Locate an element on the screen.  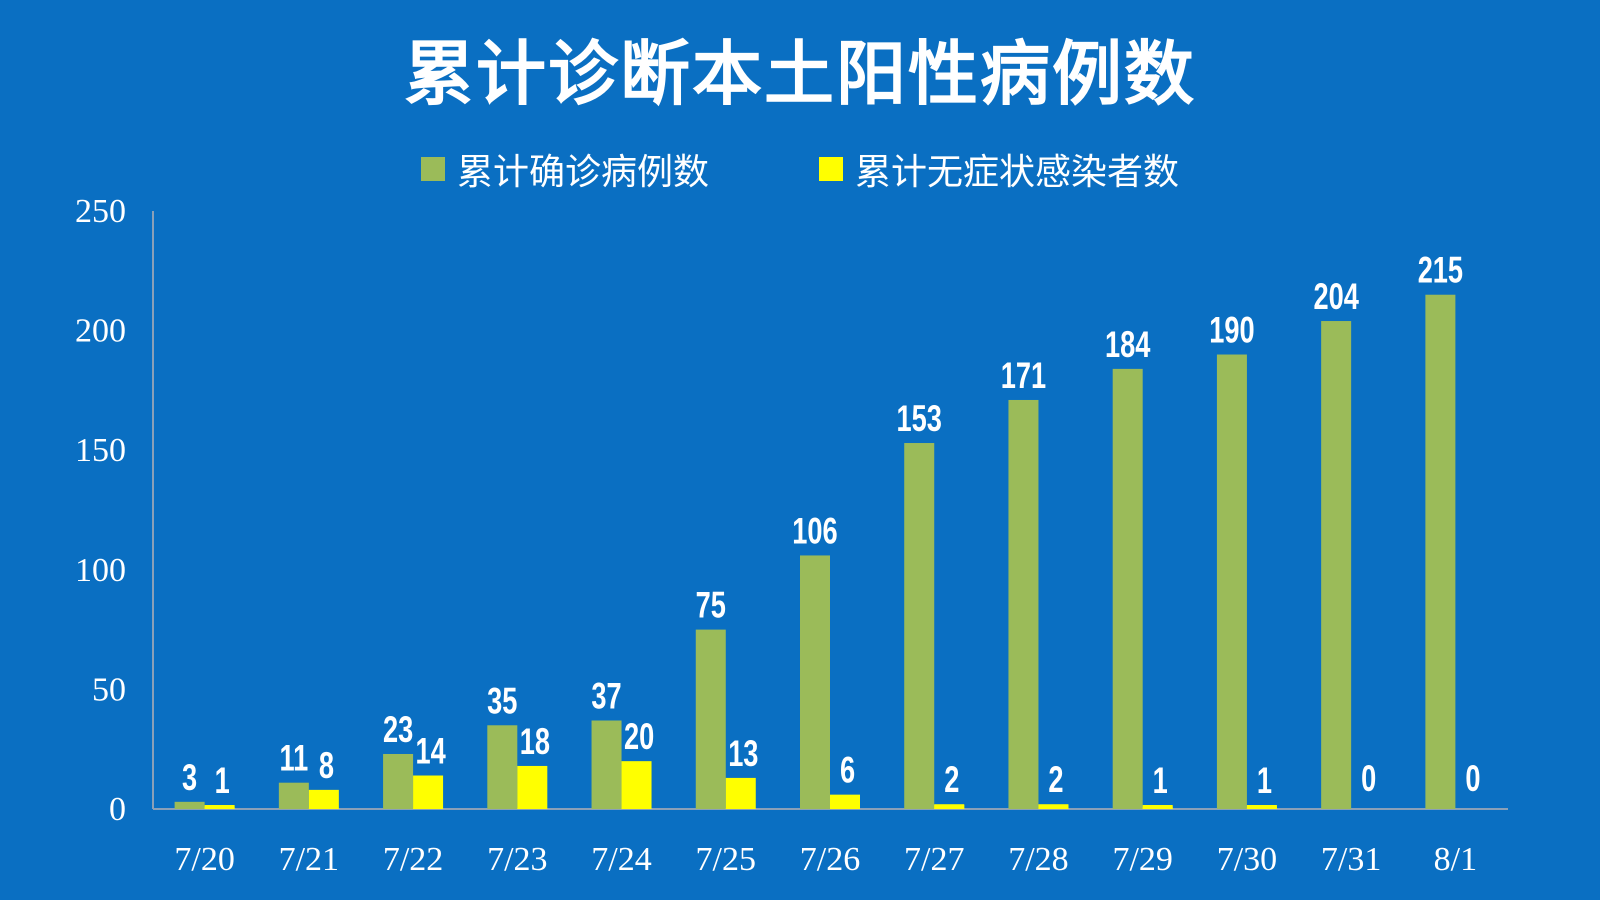
x-tick-label: 7/24 is located at coordinates (621, 859).